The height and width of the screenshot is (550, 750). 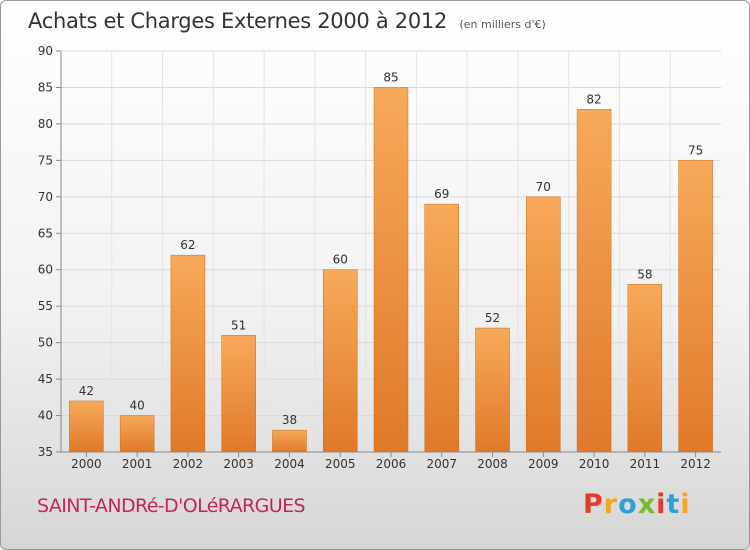 What do you see at coordinates (137, 434) in the screenshot?
I see `bar-2001` at bounding box center [137, 434].